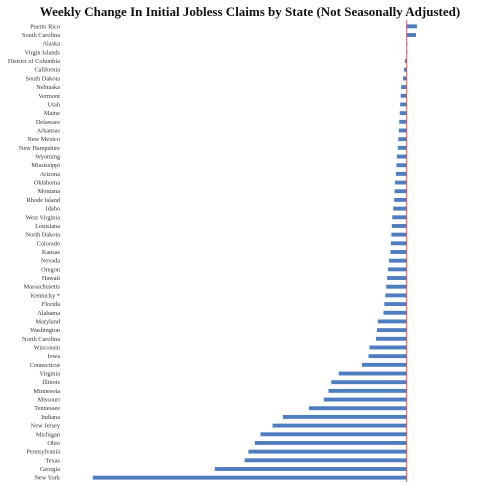  What do you see at coordinates (41, 35) in the screenshot?
I see `category-tick-label: South Carolina` at bounding box center [41, 35].